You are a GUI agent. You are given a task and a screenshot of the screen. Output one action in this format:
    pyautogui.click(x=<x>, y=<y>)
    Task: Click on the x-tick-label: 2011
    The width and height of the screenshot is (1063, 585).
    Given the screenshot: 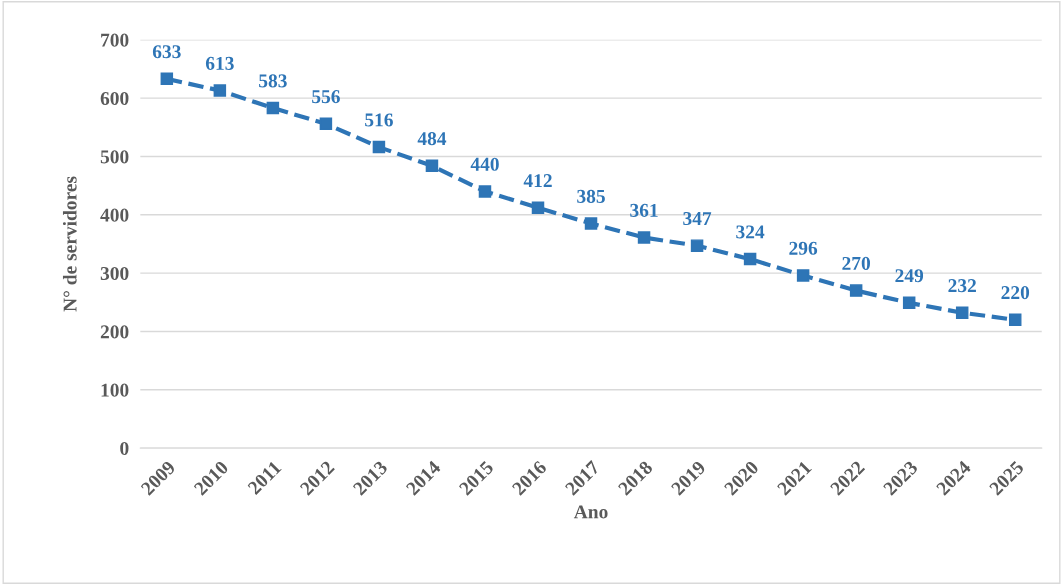 What is the action you would take?
    pyautogui.click(x=264, y=478)
    